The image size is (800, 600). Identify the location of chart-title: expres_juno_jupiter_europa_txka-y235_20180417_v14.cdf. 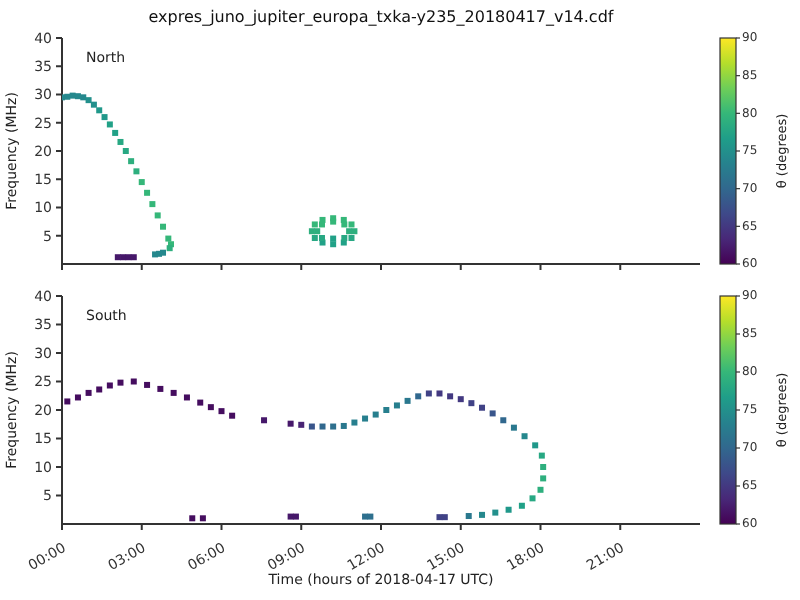
(381, 17).